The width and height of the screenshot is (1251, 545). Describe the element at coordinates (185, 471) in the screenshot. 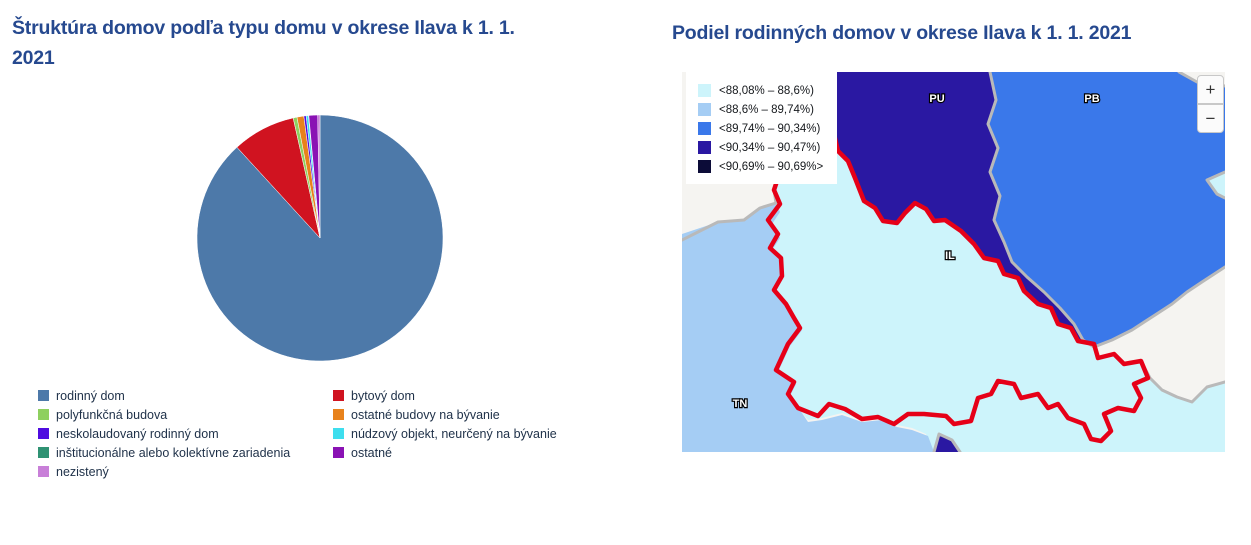

I see `pie-legend-item-8: nezistený` at that location.